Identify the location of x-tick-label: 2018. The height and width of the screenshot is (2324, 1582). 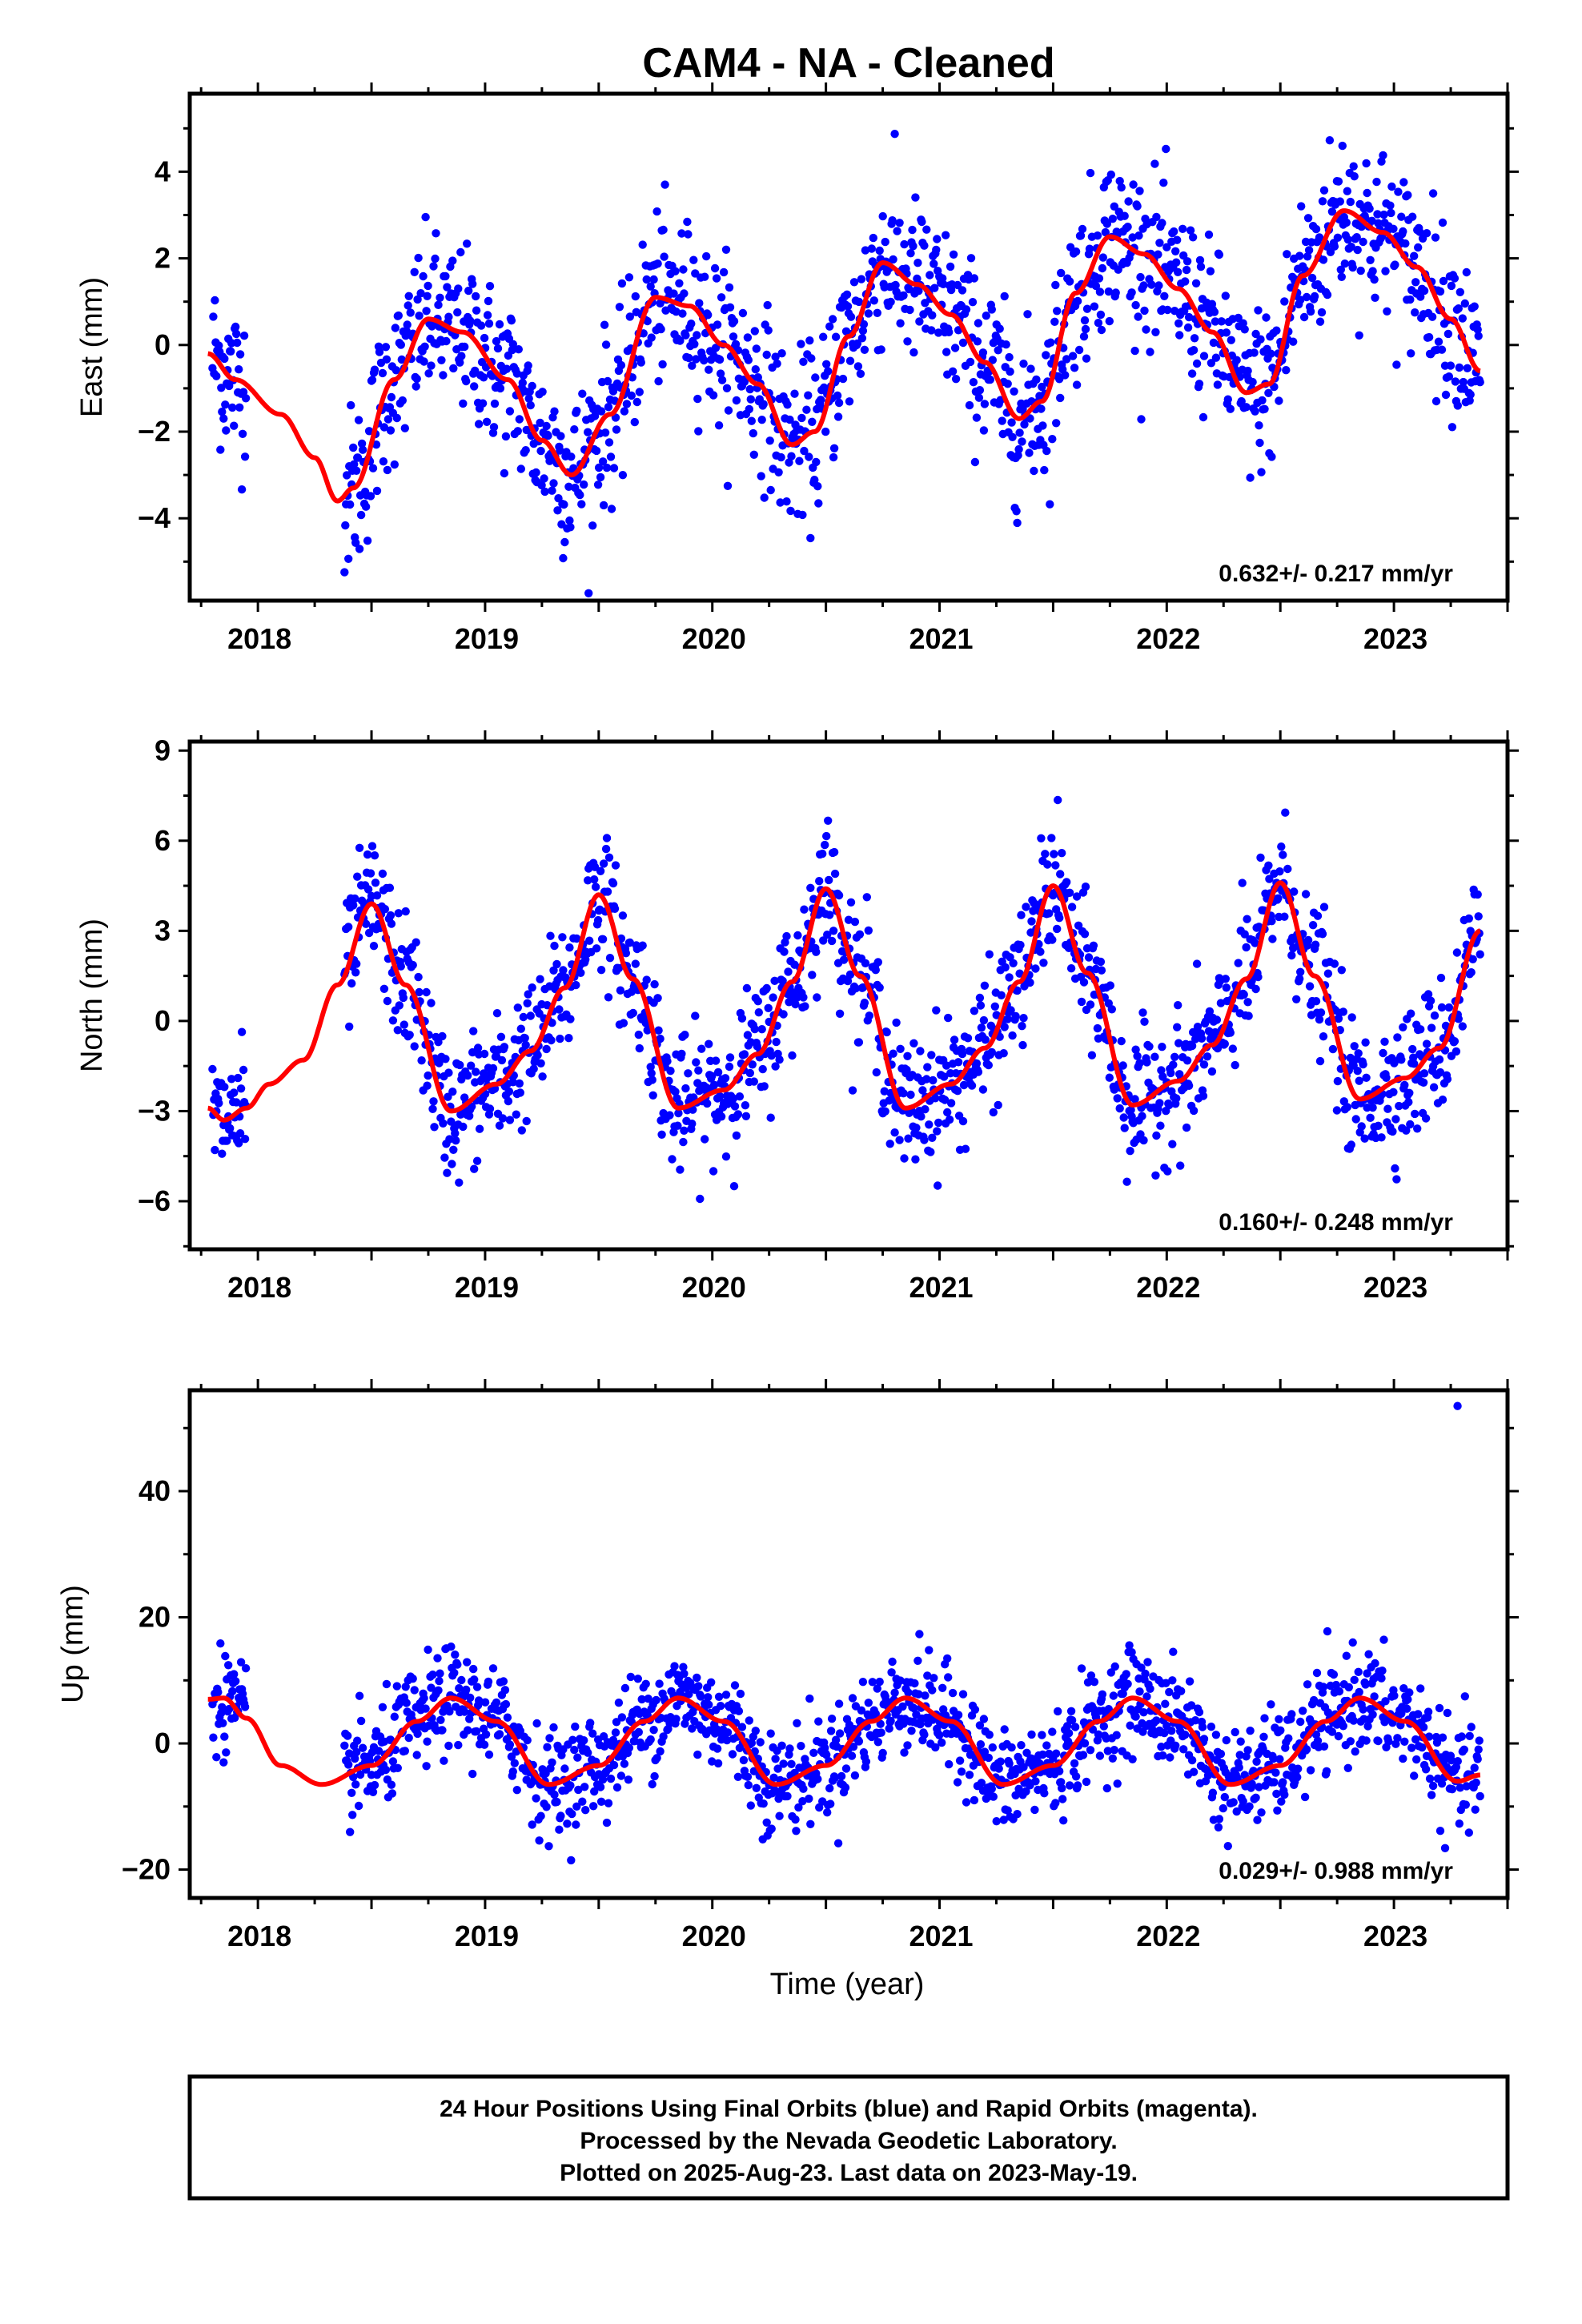
(259, 1936).